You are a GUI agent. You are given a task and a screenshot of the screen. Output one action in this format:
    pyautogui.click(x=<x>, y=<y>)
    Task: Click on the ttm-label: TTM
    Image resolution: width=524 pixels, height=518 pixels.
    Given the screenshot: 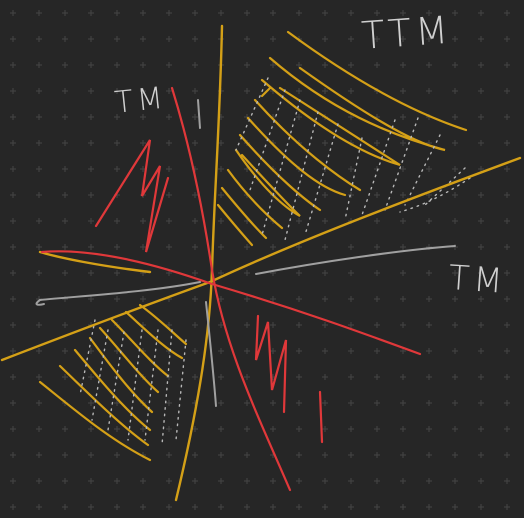 What is the action you would take?
    pyautogui.click(x=407, y=32)
    